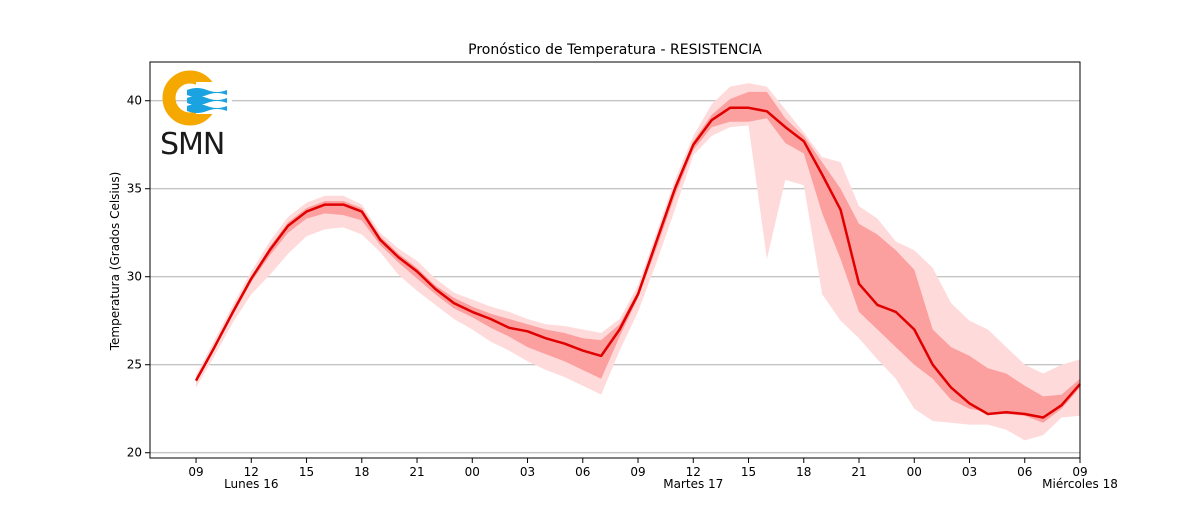 This screenshot has width=1200, height=514. What do you see at coordinates (251, 484) in the screenshot?
I see `x-day-label: Lunes 16` at bounding box center [251, 484].